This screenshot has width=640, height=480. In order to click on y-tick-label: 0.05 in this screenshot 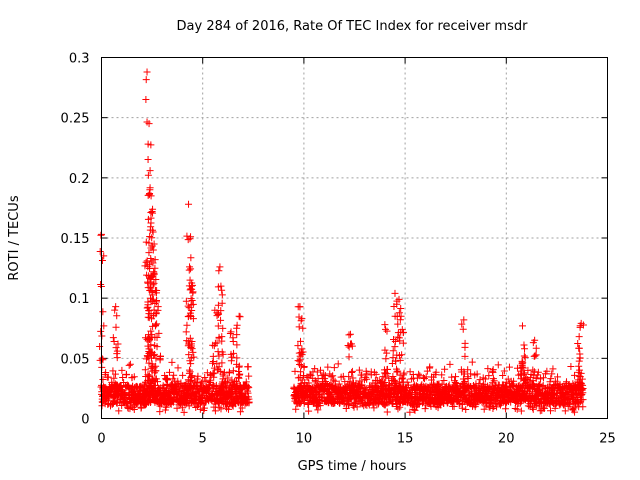, I will do `click(75, 359)`.